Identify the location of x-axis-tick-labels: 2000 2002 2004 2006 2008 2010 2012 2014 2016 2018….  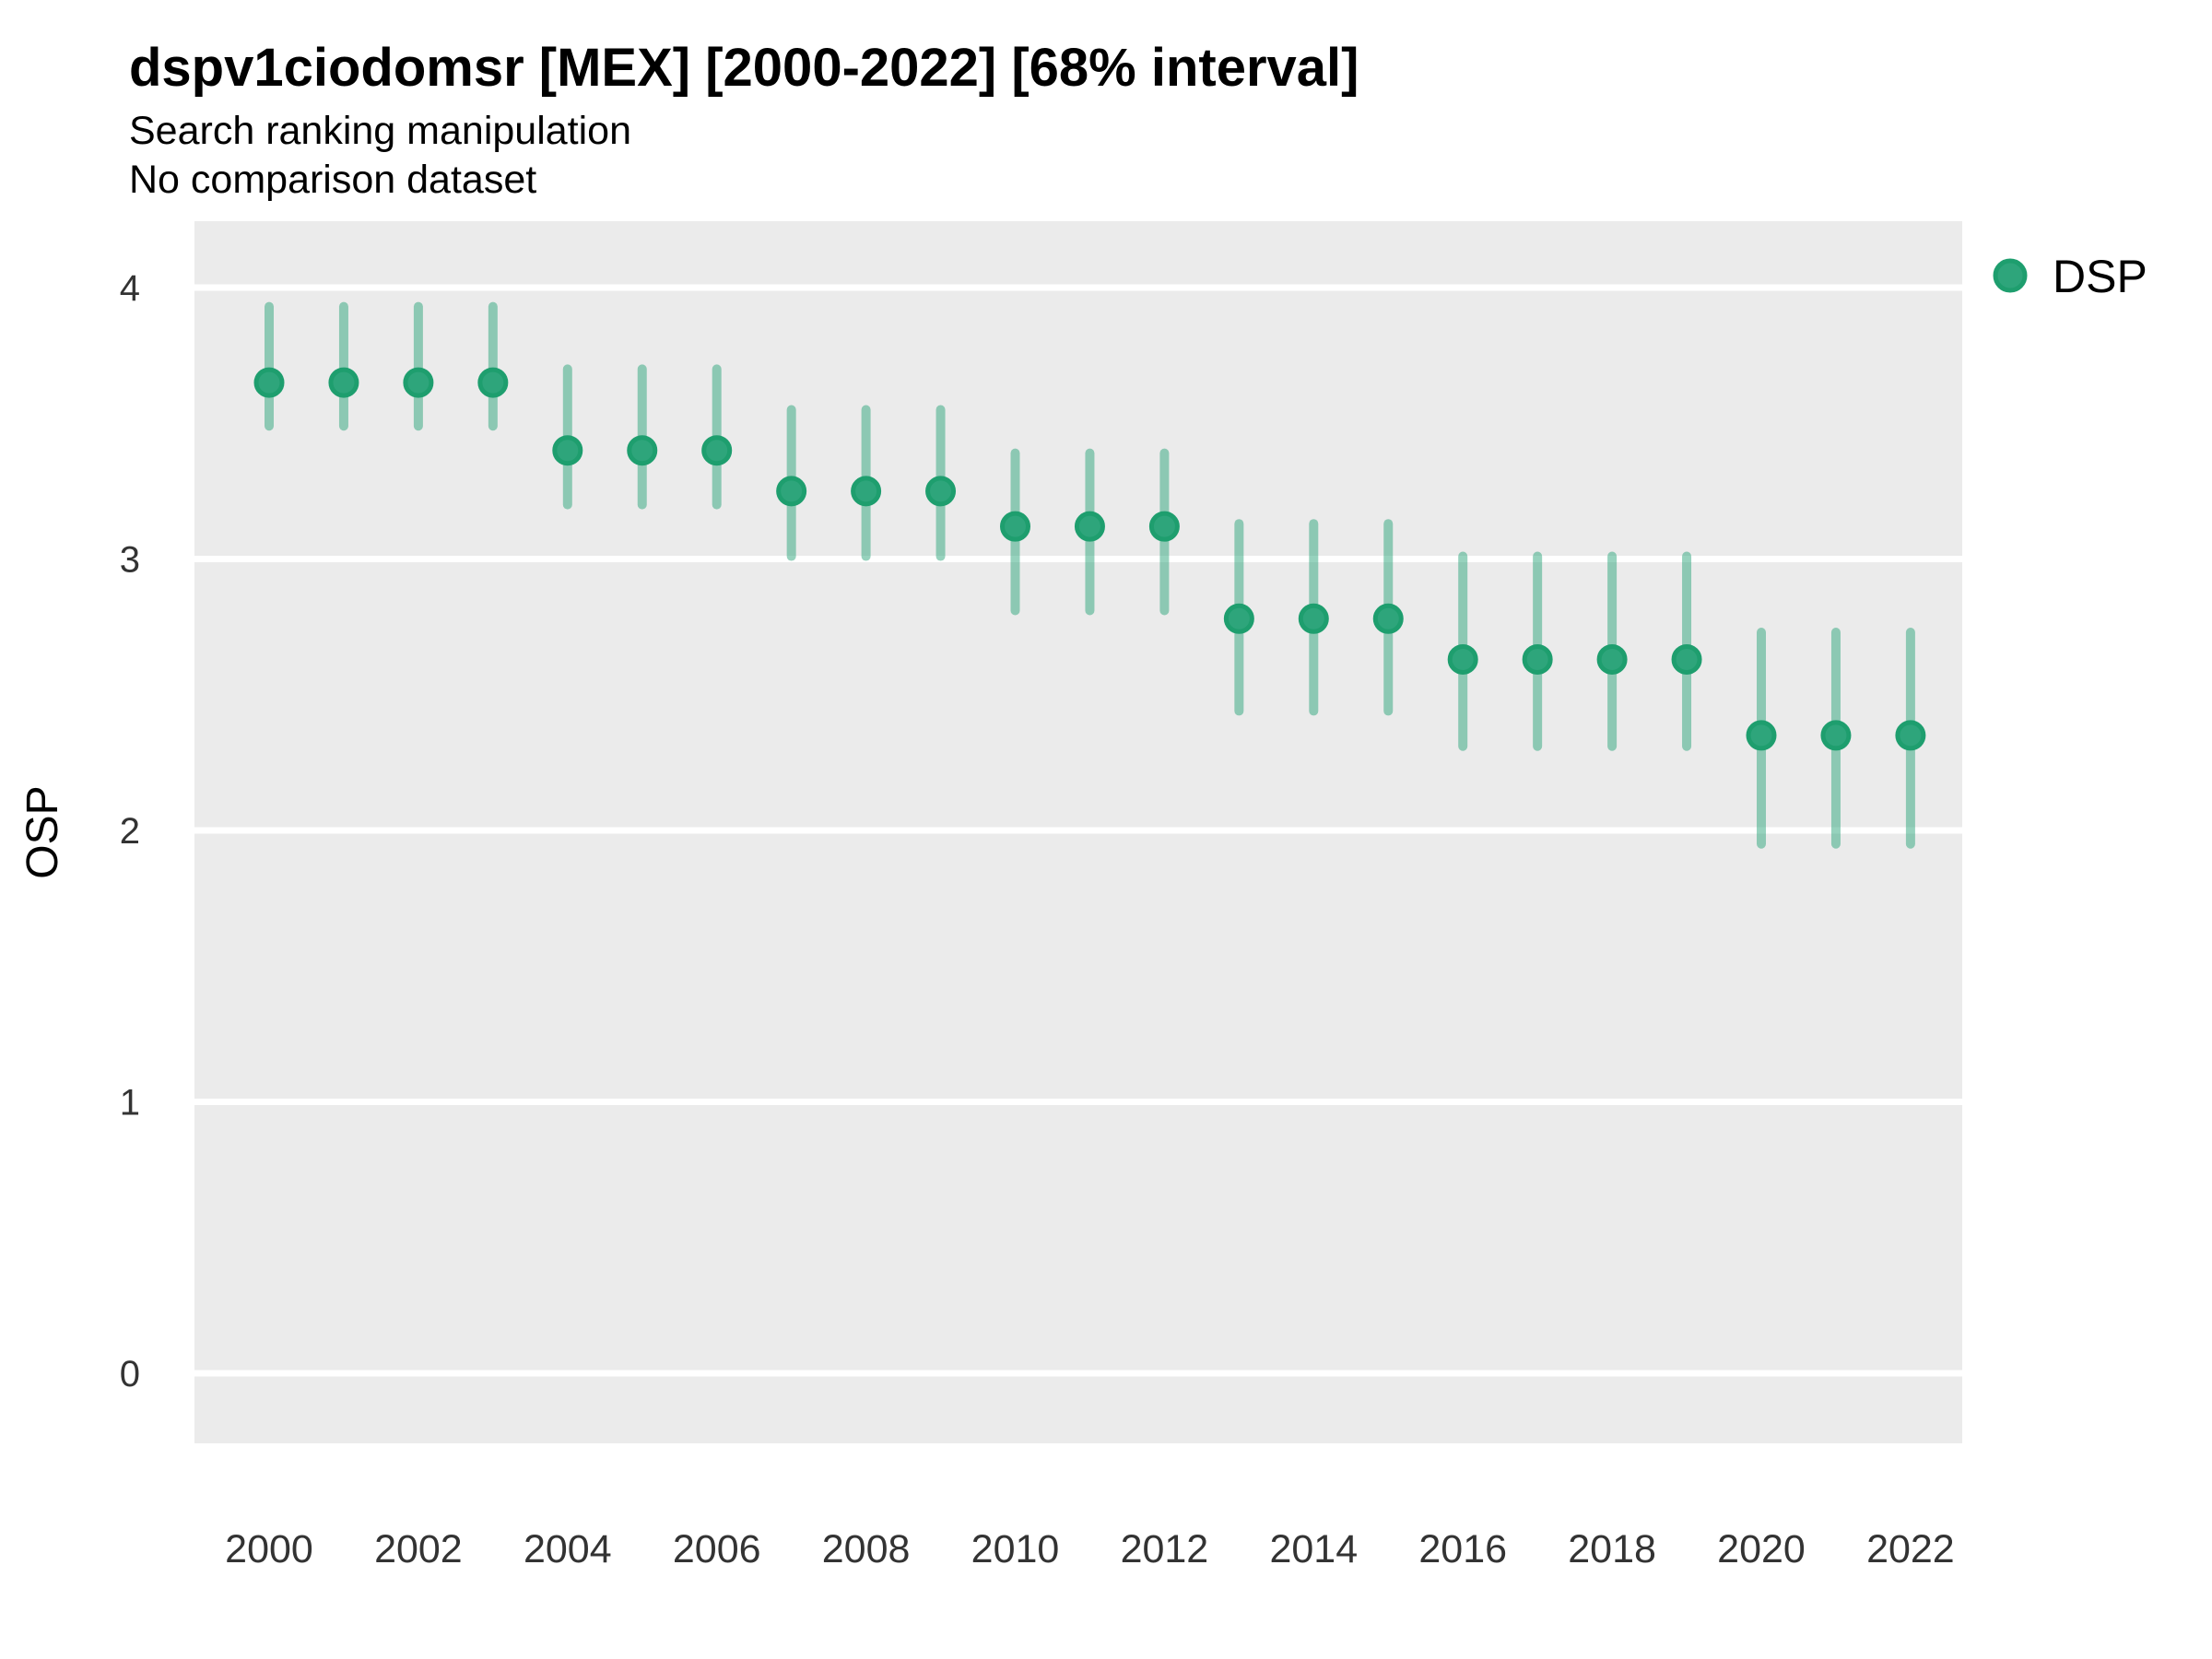
(1090, 1549).